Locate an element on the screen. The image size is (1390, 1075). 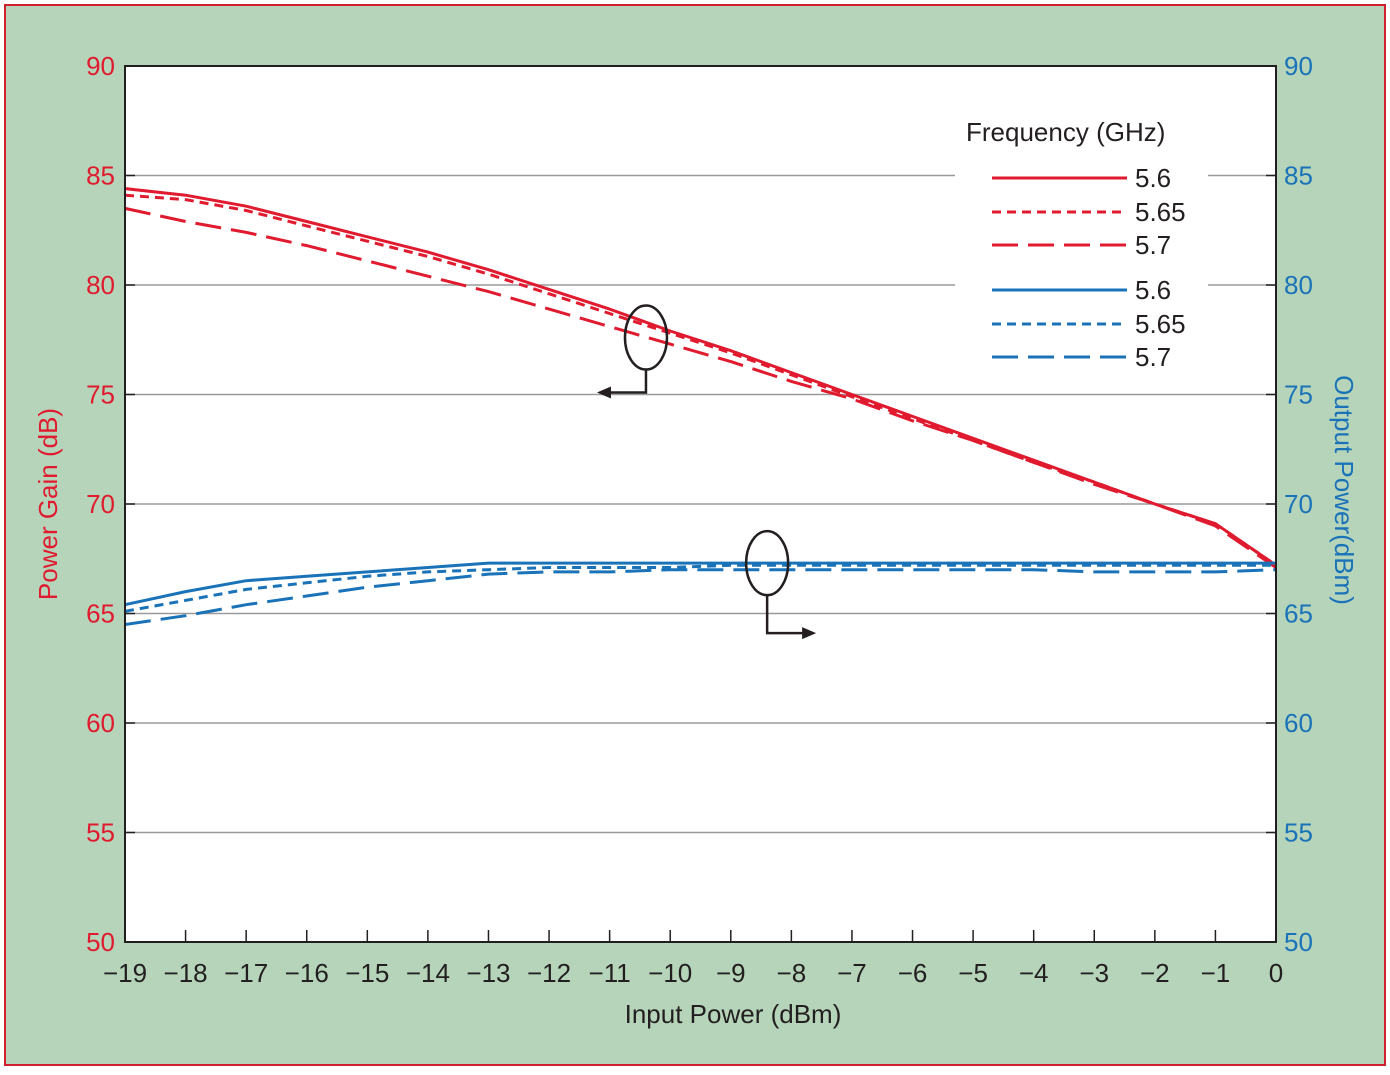
y-tick-label-right: 60 is located at coordinates (1298, 723).